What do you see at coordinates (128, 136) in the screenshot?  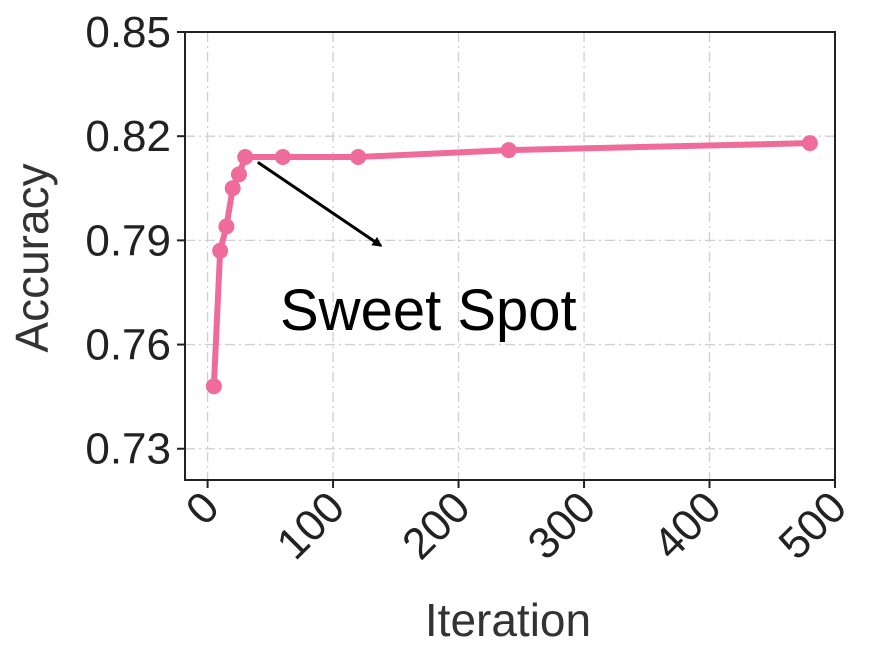 I see `y-tick-label: 0.82` at bounding box center [128, 136].